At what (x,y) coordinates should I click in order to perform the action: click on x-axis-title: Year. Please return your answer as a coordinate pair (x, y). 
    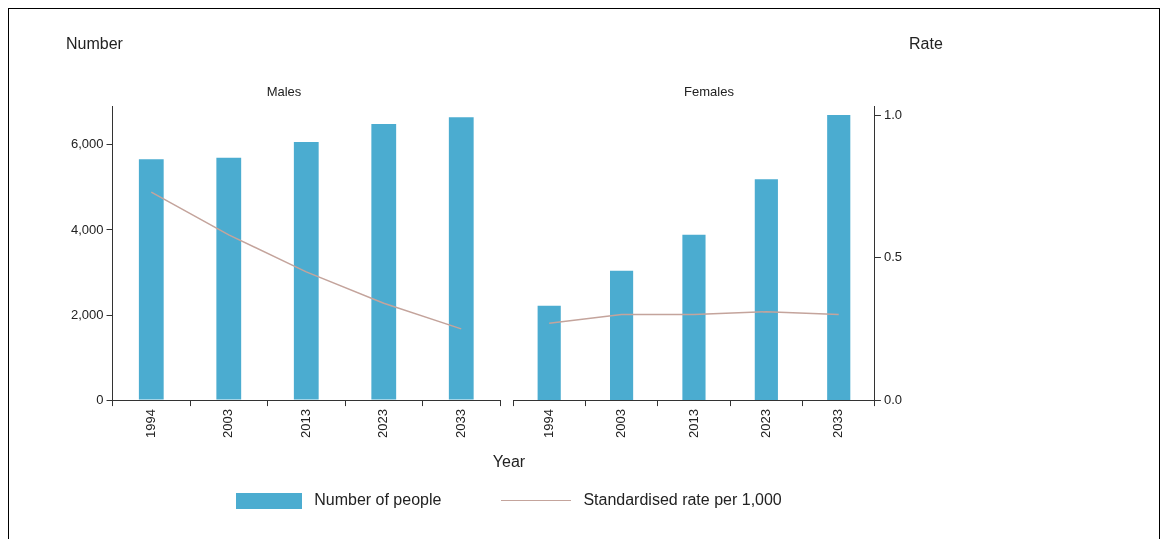
    Looking at the image, I should click on (509, 462).